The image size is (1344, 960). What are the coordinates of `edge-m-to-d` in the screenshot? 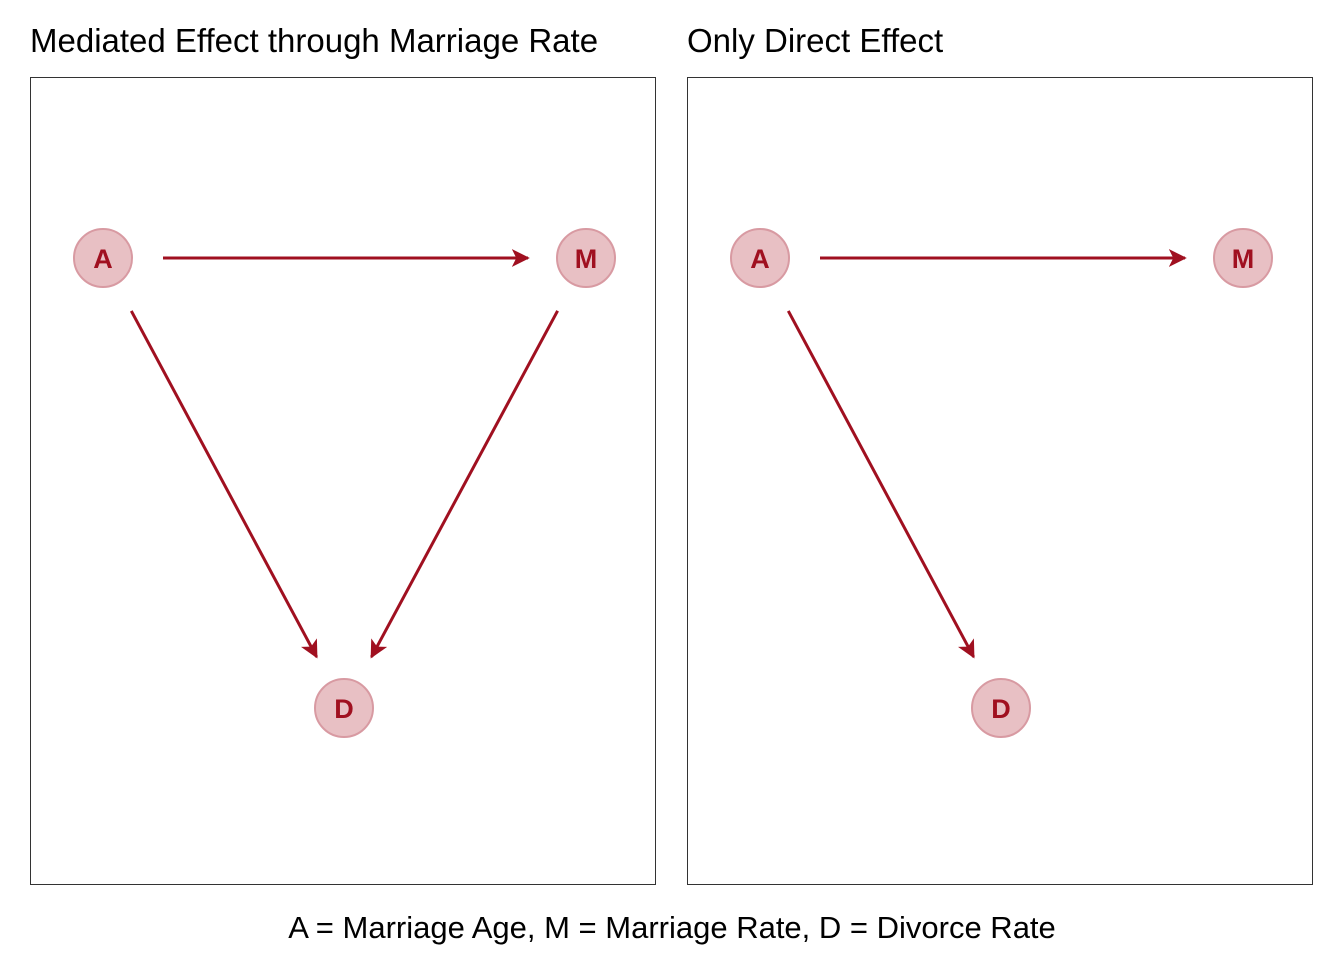 It's located at (464, 484).